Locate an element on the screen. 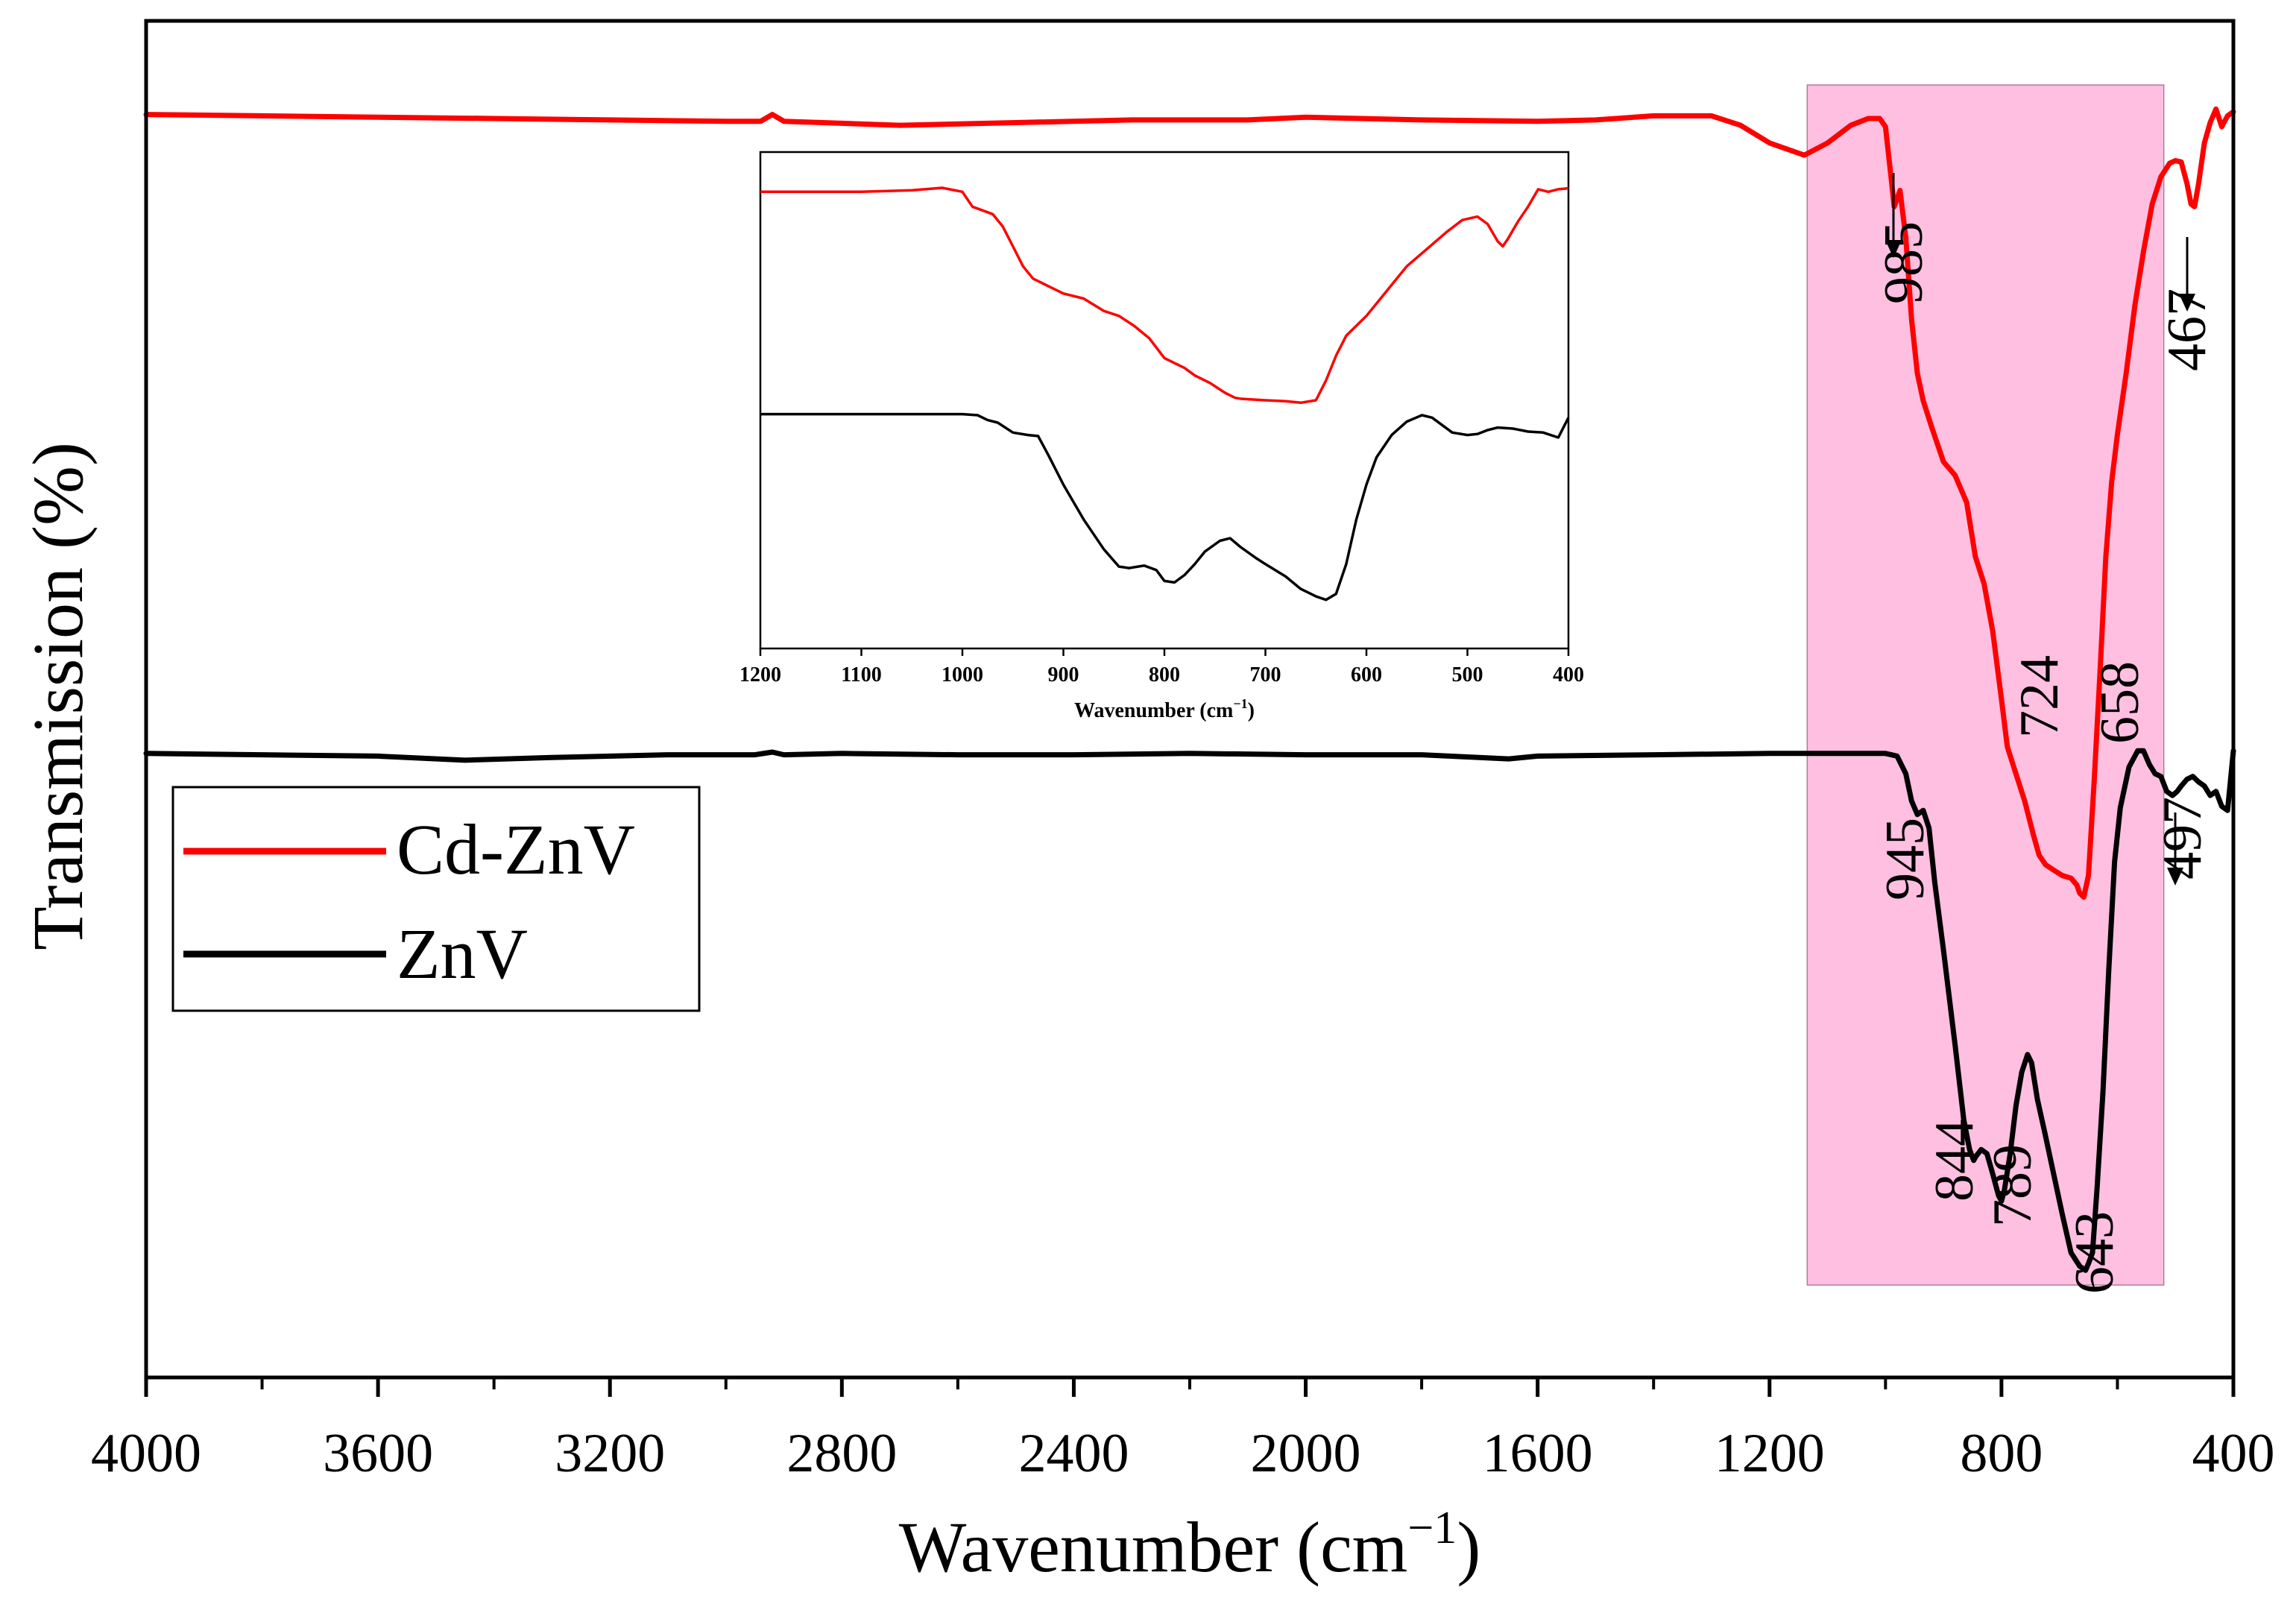 Image resolution: width=2296 pixels, height=1613 pixels. inset-x-tick-label: 900 is located at coordinates (1063, 674).